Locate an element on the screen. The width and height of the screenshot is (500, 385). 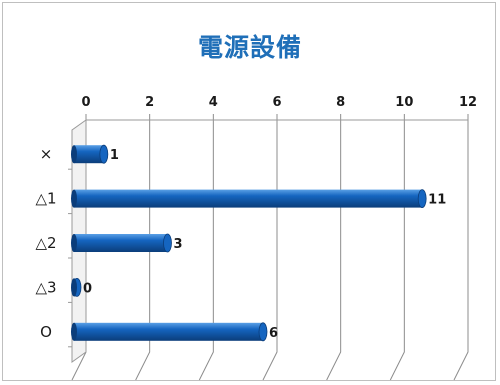
tick-labels: 0 2 4 6 8 10 12 is located at coordinates (279, 102).